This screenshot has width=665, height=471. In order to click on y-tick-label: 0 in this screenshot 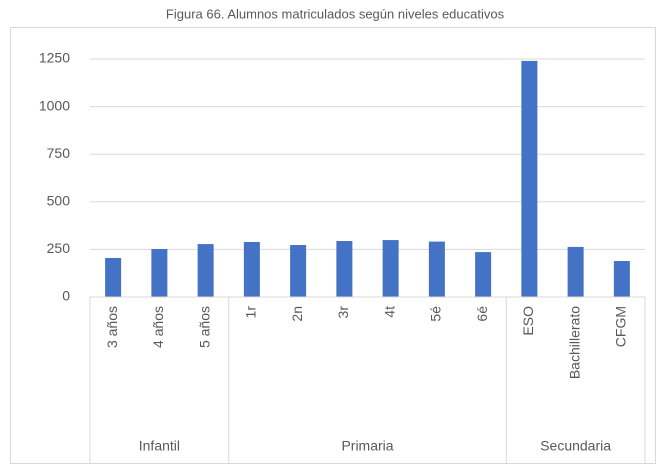, I will do `click(66, 296)`.